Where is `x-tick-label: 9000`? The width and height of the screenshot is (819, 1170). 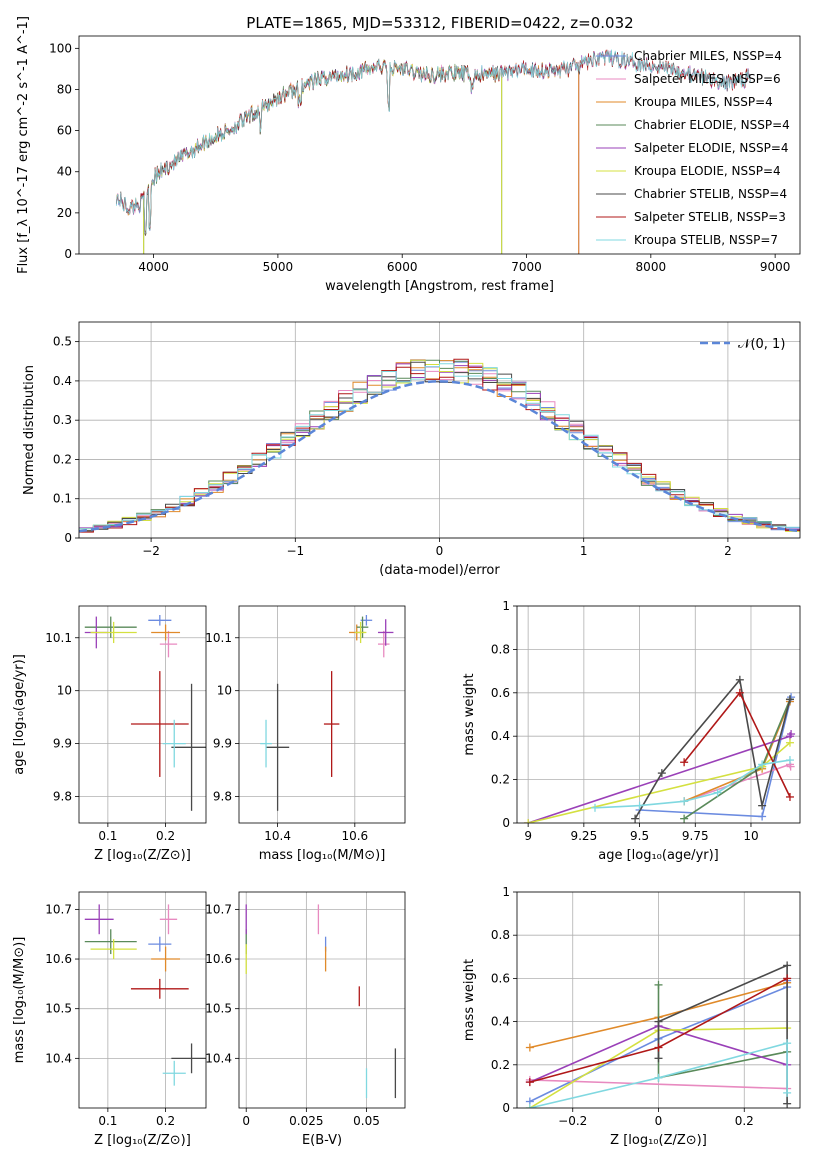
x-tick-label: 9000 is located at coordinates (775, 267).